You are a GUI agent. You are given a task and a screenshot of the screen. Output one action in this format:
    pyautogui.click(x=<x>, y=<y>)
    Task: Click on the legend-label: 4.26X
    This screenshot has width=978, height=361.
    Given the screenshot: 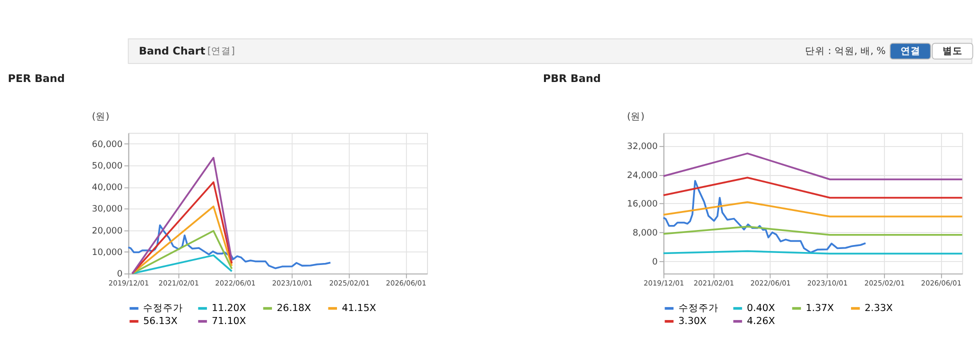 What is the action you would take?
    pyautogui.click(x=761, y=321)
    